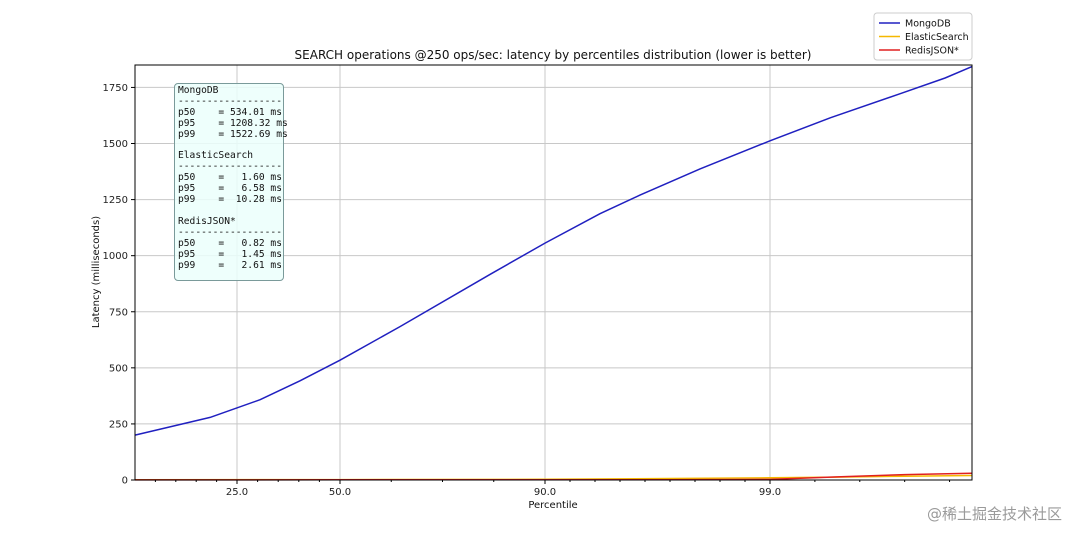 The image size is (1080, 540). What do you see at coordinates (928, 24) in the screenshot?
I see `legend-label: MongoDB` at bounding box center [928, 24].